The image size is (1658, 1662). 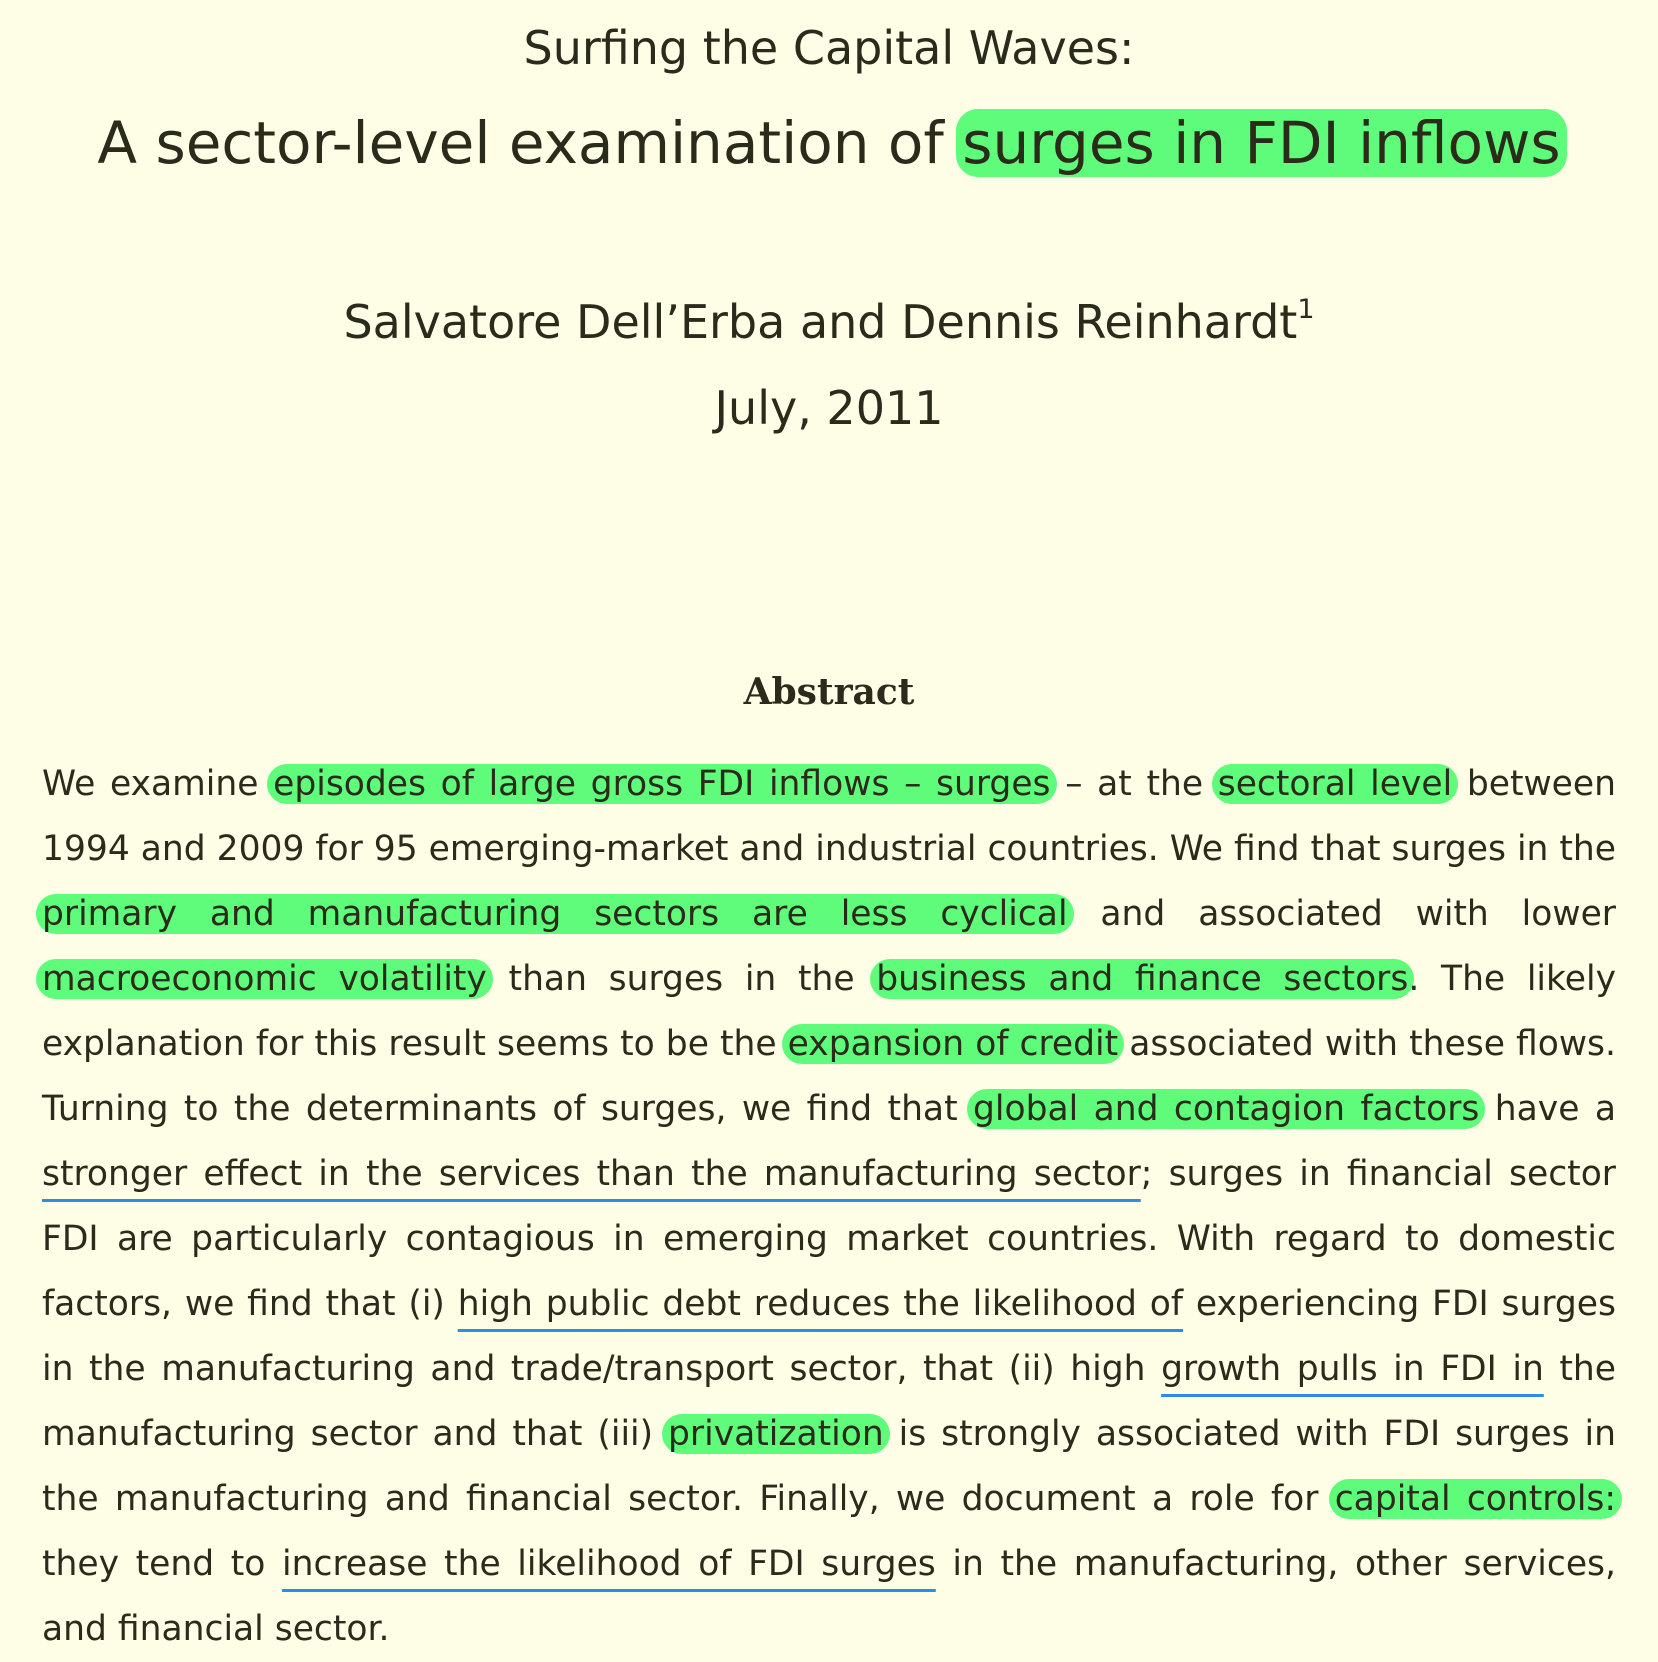 What do you see at coordinates (820, 322) in the screenshot?
I see `author-names: Salvatore Dell’Erba and Dennis Reinhardt` at bounding box center [820, 322].